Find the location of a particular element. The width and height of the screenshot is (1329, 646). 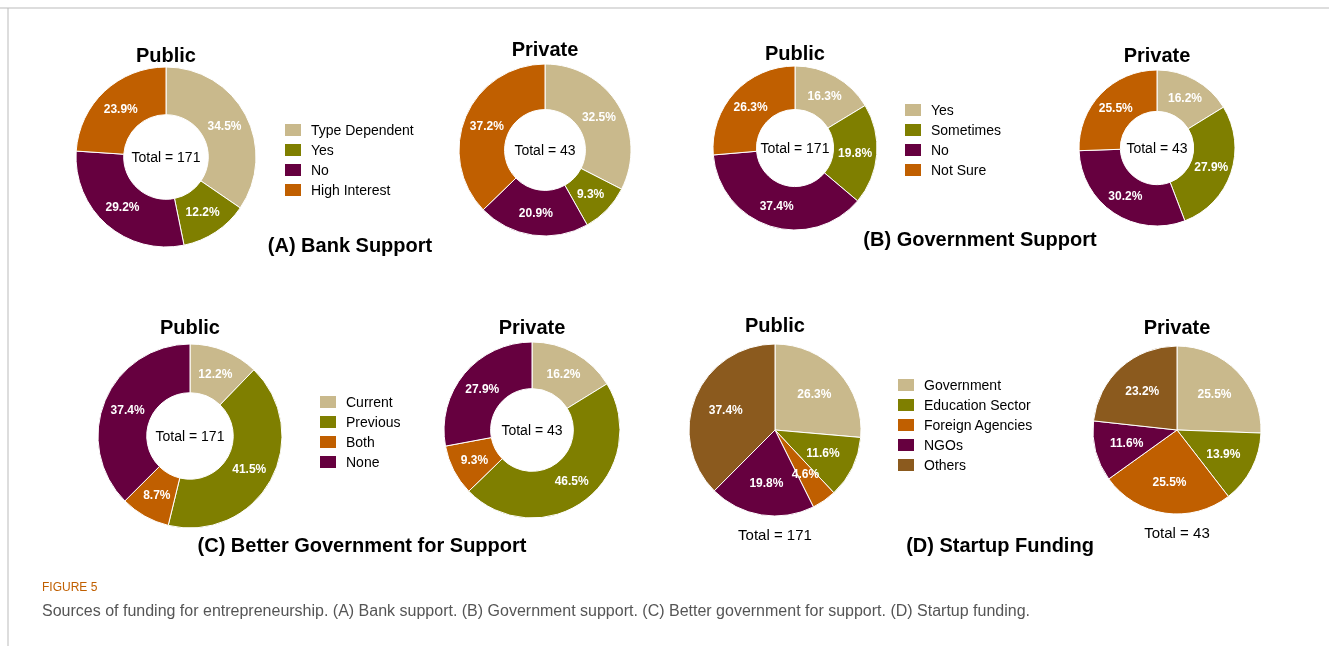

data-label: 13.9% is located at coordinates (1223, 453).